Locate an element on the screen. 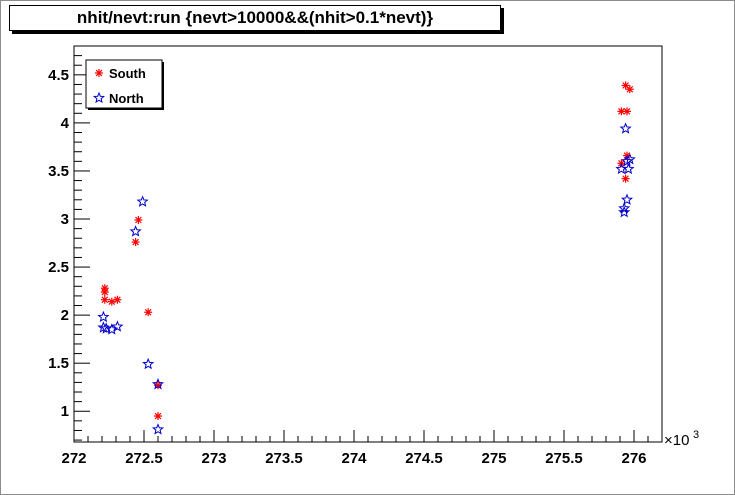 The height and width of the screenshot is (495, 735). x-tick-label: 275.5 is located at coordinates (564, 458).